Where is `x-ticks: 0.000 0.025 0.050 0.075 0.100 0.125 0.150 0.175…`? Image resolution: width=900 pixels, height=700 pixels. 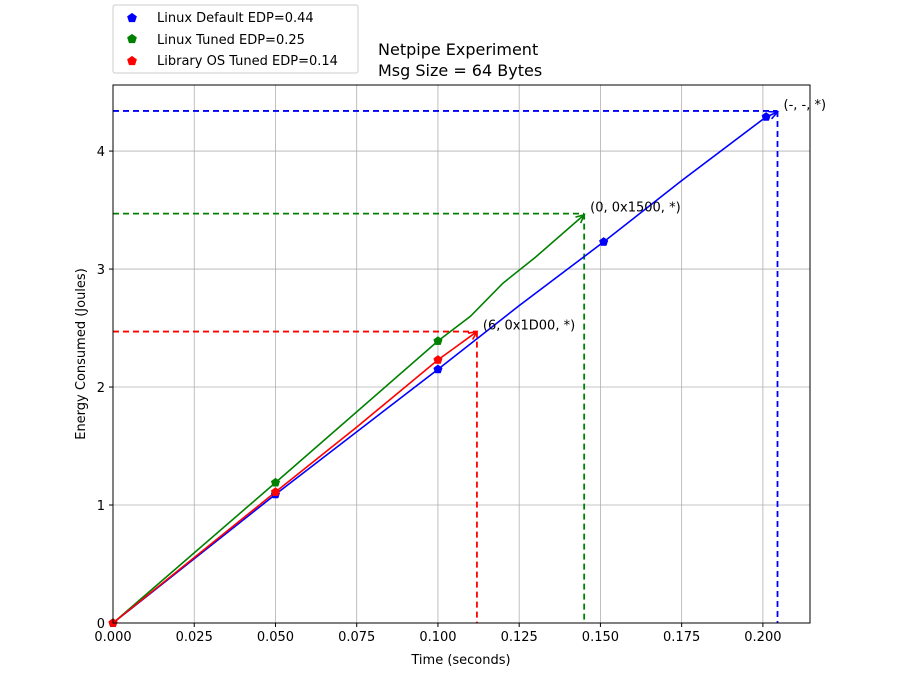
x-ticks: 0.000 0.025 0.050 0.075 0.100 0.125 0.150 0.175… is located at coordinates (437, 634).